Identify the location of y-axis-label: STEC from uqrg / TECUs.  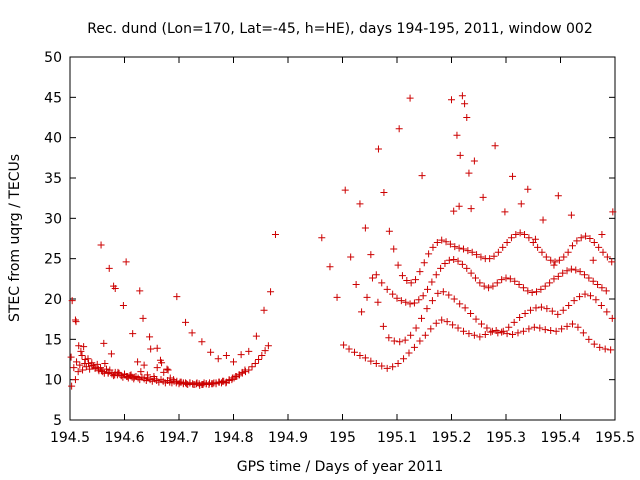
(15, 238).